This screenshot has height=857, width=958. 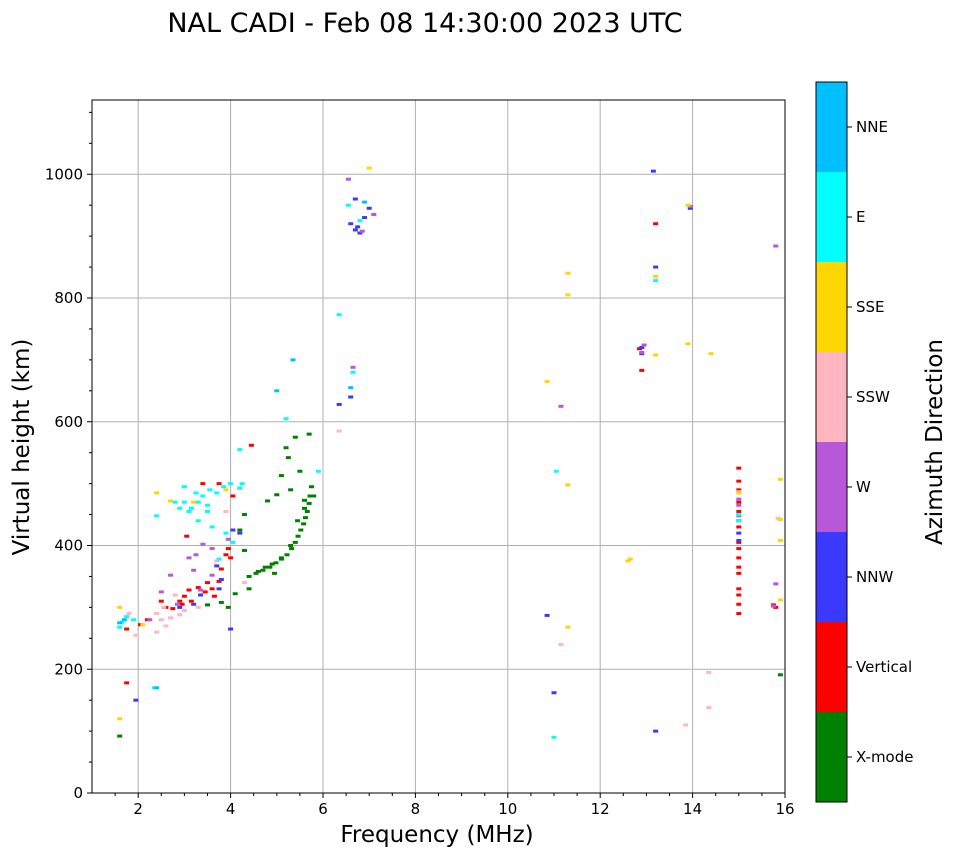 What do you see at coordinates (416, 809) in the screenshot?
I see `x-tick-label: 8` at bounding box center [416, 809].